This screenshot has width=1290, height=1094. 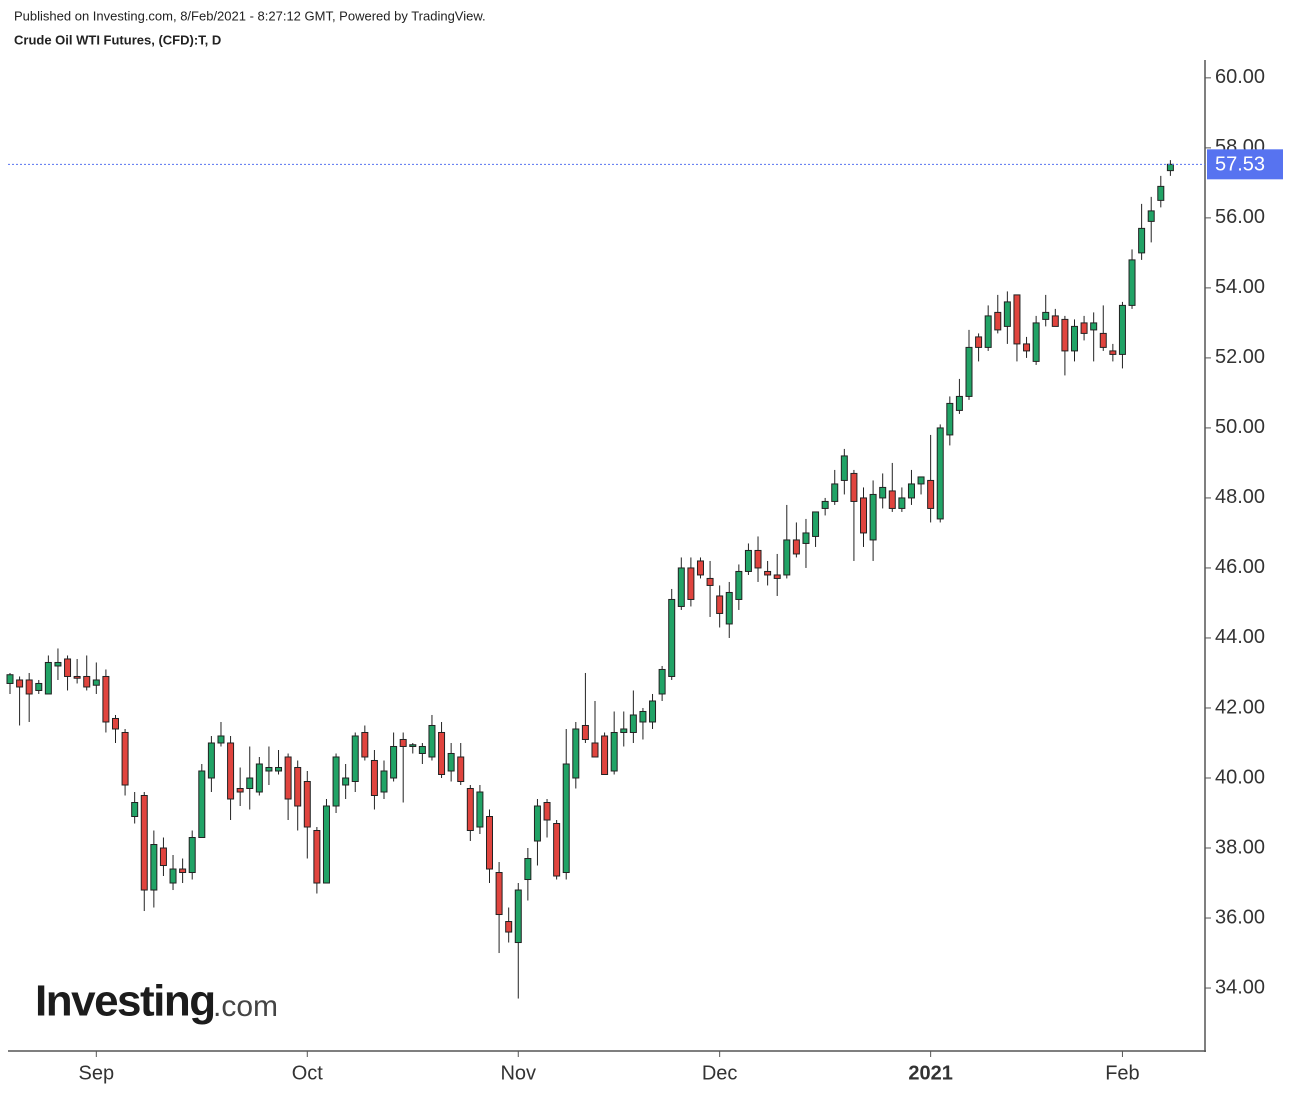 What do you see at coordinates (720, 1073) in the screenshot?
I see `x-tick-label: Dec` at bounding box center [720, 1073].